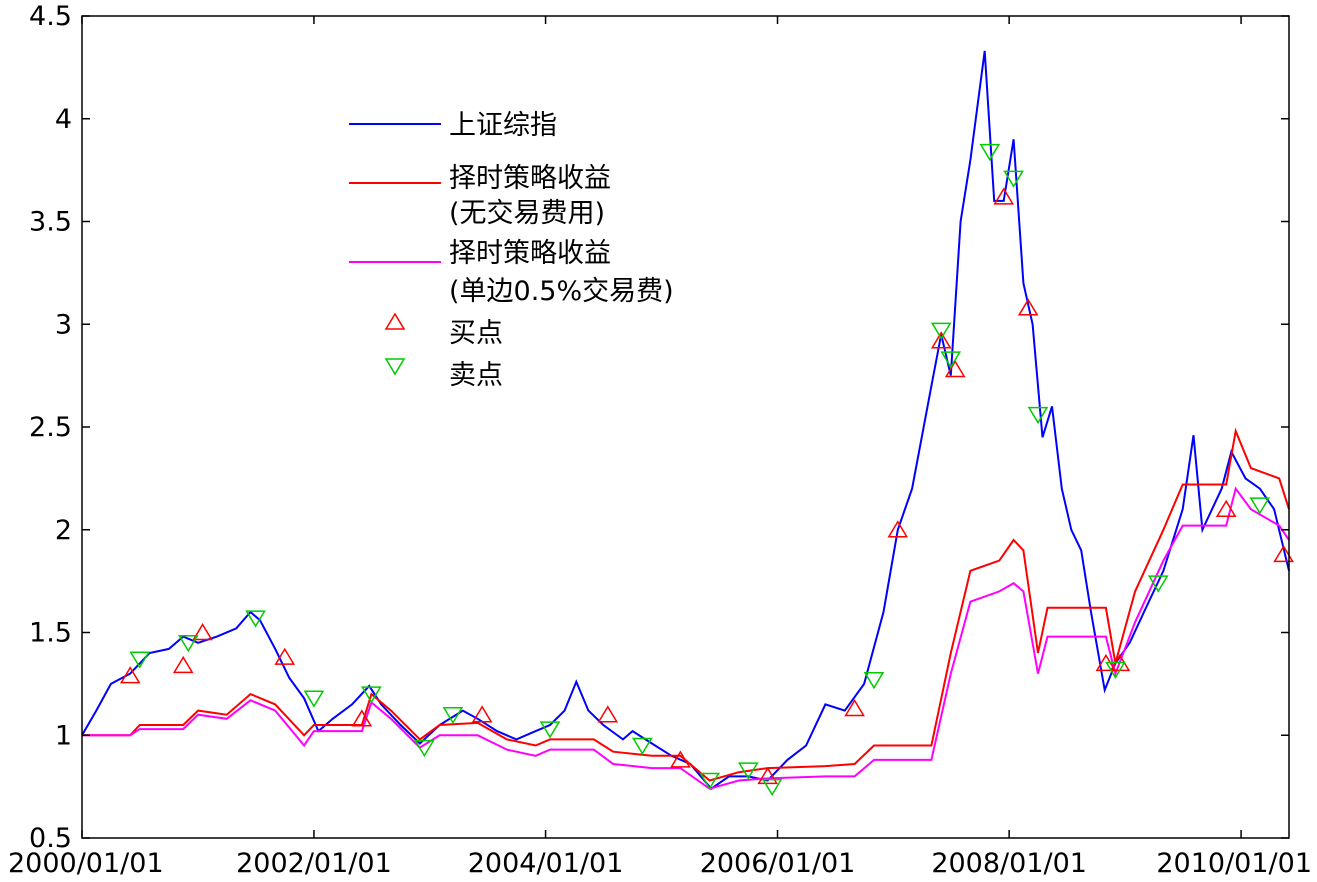  Describe the element at coordinates (63, 530) in the screenshot. I see `y-tick-label: 2` at that location.